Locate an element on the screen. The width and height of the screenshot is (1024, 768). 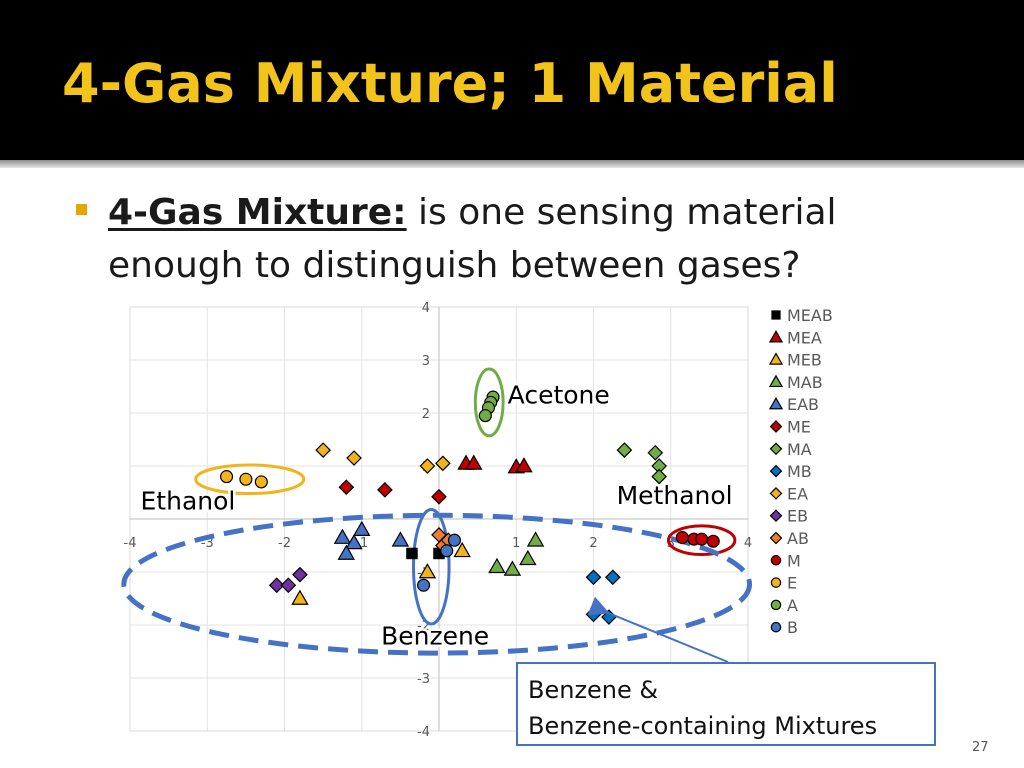
legend-label: EA is located at coordinates (797, 493).